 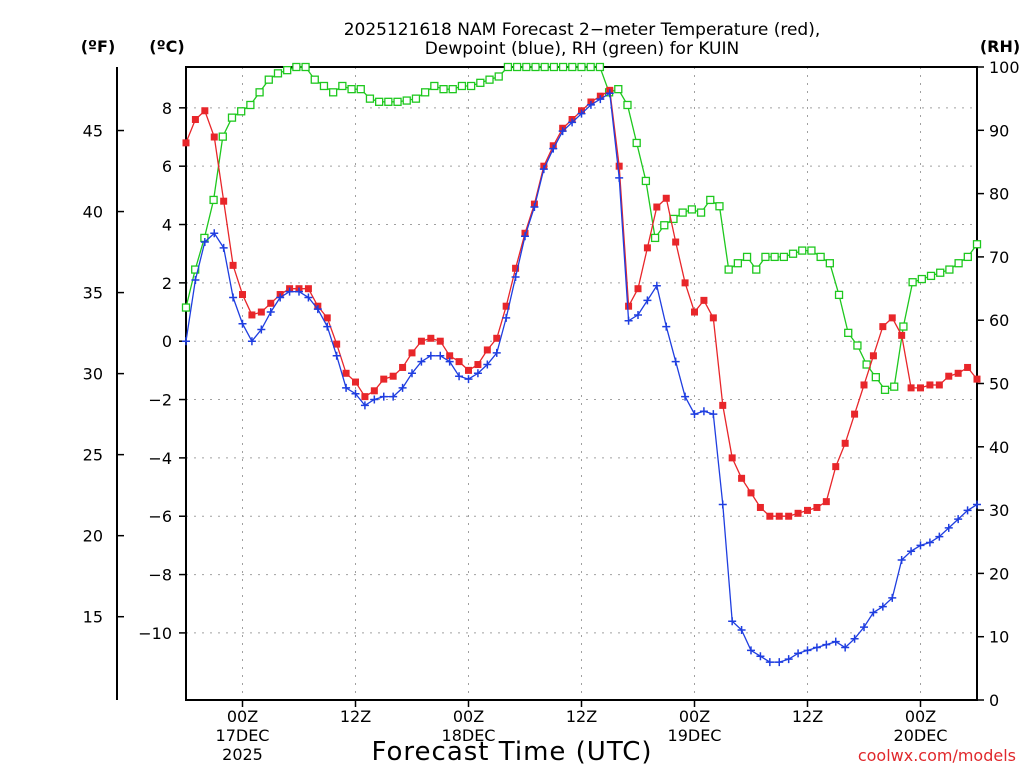 What do you see at coordinates (695, 735) in the screenshot?
I see `x-tick-date-4: 19DEC` at bounding box center [695, 735].